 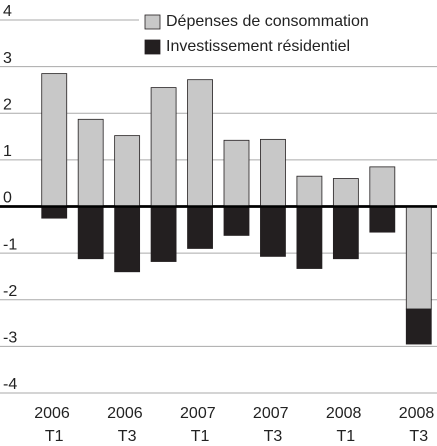 What do you see at coordinates (7, 58) in the screenshot?
I see `y-tick-label: 3` at bounding box center [7, 58].